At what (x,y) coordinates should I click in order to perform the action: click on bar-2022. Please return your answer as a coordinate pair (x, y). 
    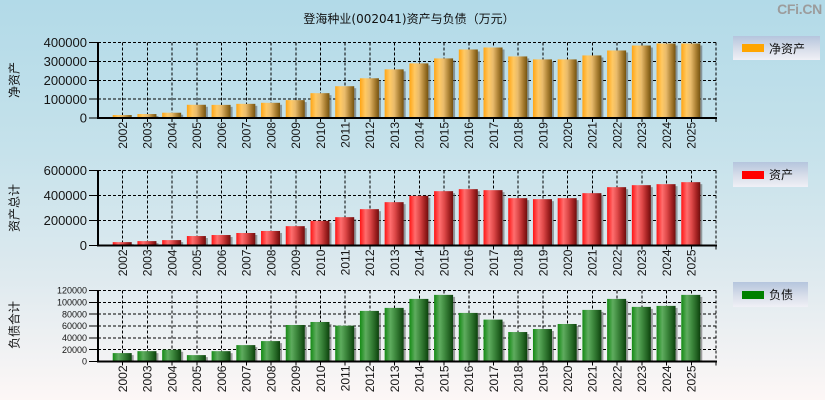
    Looking at the image, I should click on (617, 330).